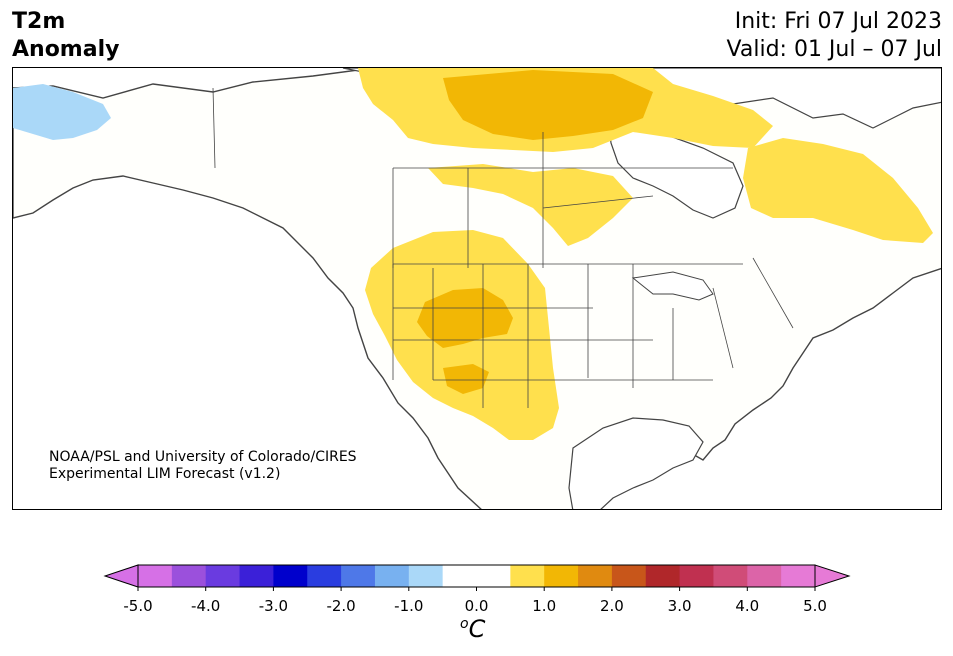  Describe the element at coordinates (466, 379) in the screenshot. I see `southwest-warm-core` at that location.